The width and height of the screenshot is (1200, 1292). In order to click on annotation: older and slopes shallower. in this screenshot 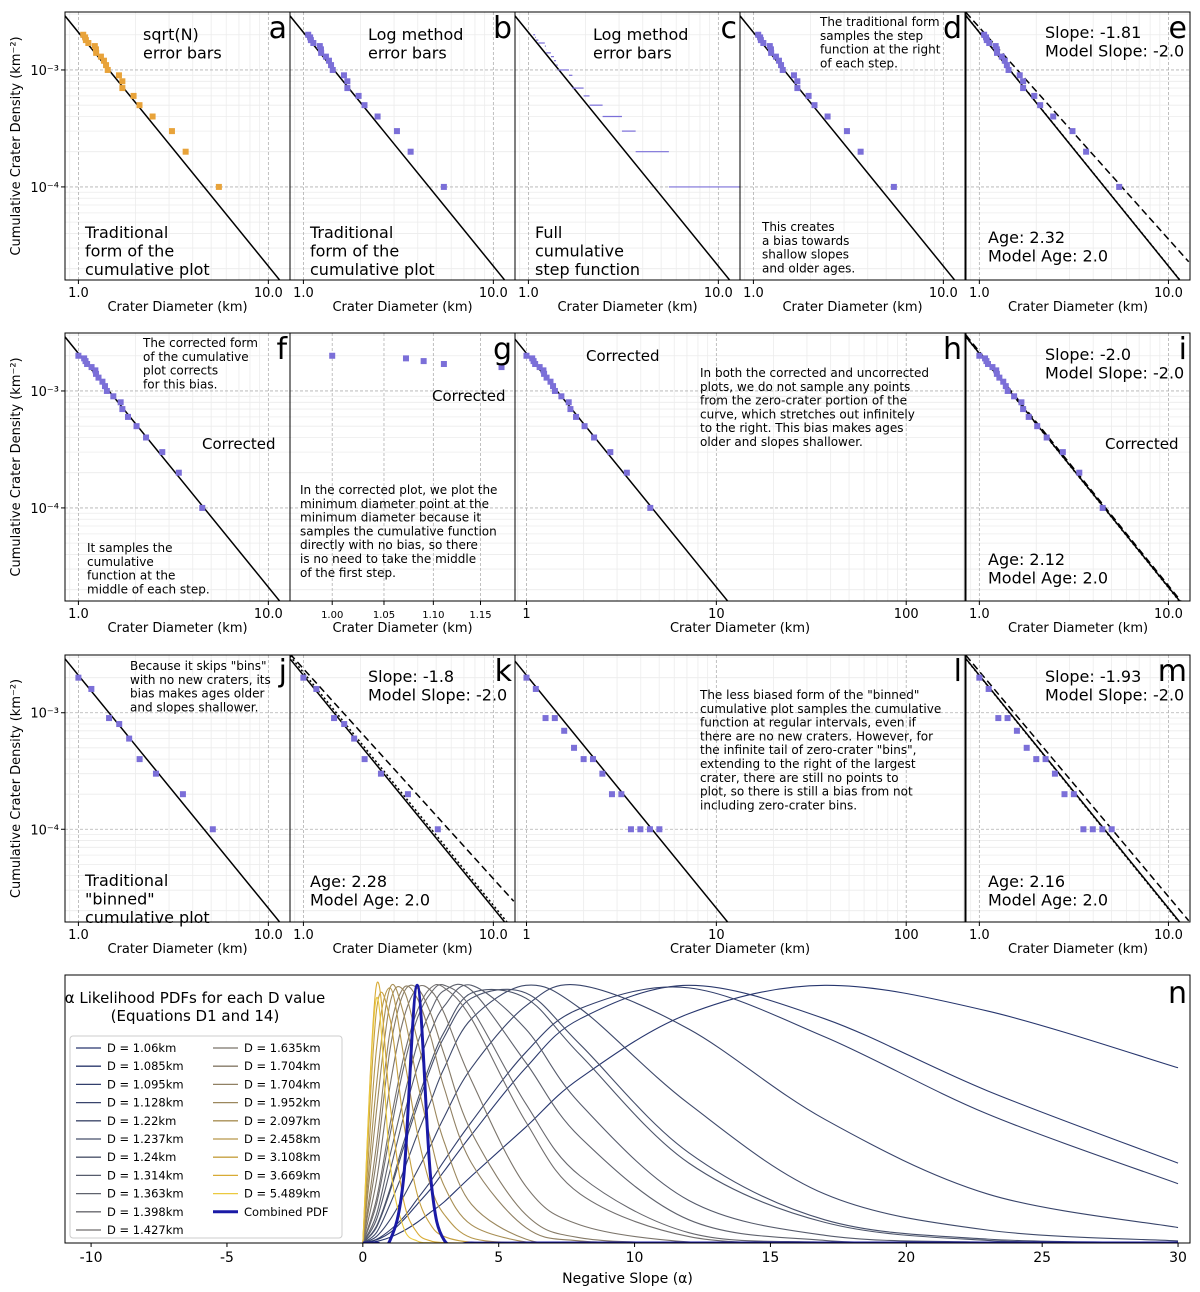, I will do `click(781, 442)`.